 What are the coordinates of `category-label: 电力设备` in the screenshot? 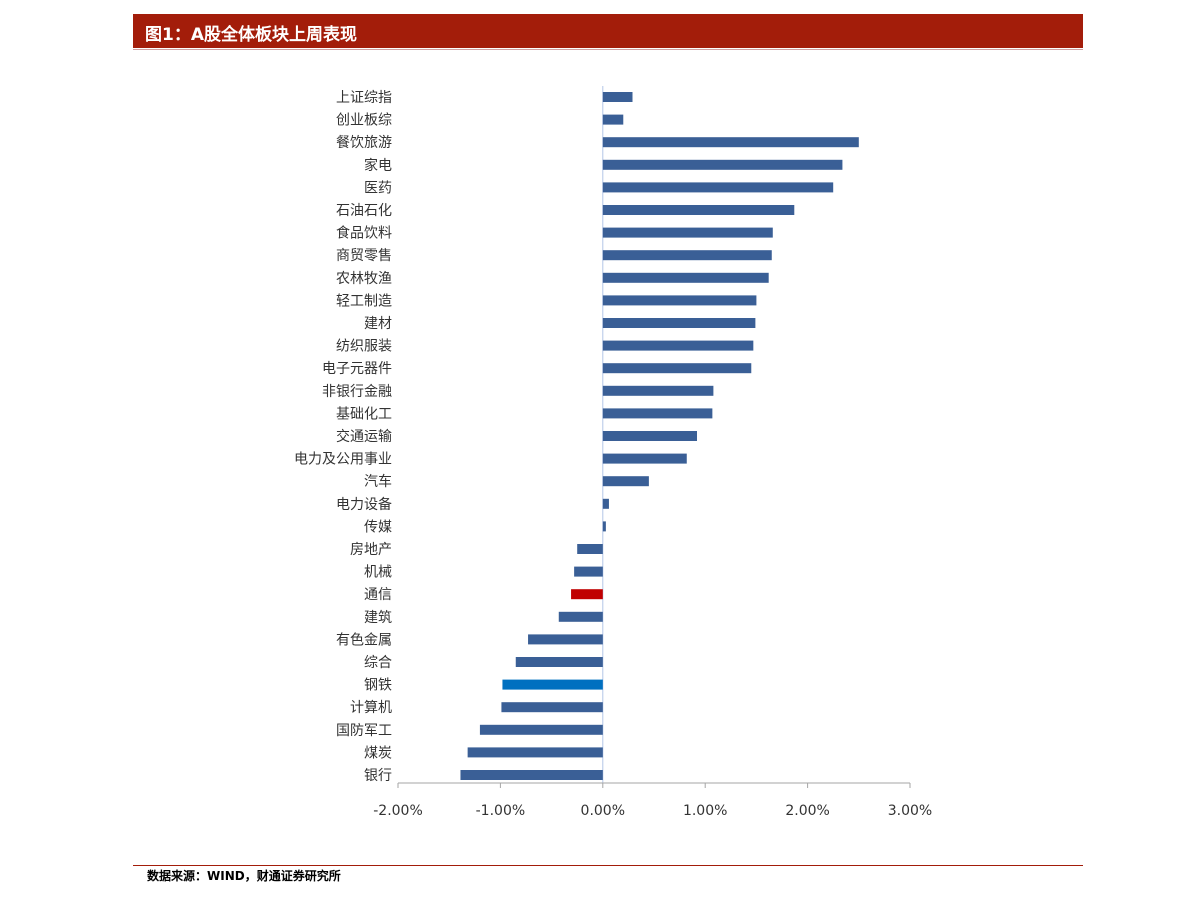 It's located at (364, 504).